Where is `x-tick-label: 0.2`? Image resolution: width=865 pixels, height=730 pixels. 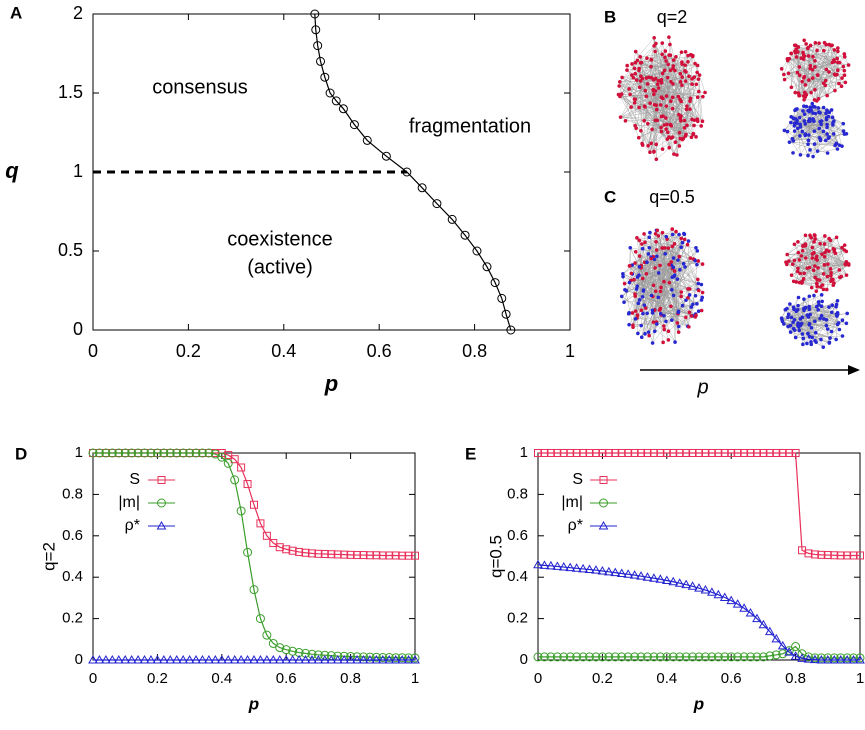 x-tick-label: 0.2 is located at coordinates (188, 351).